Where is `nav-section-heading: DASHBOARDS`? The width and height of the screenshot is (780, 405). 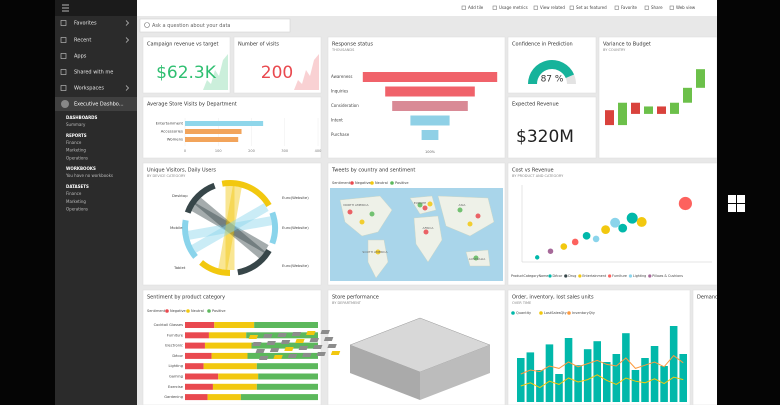 nav-section-heading: DASHBOARDS is located at coordinates (81, 117).